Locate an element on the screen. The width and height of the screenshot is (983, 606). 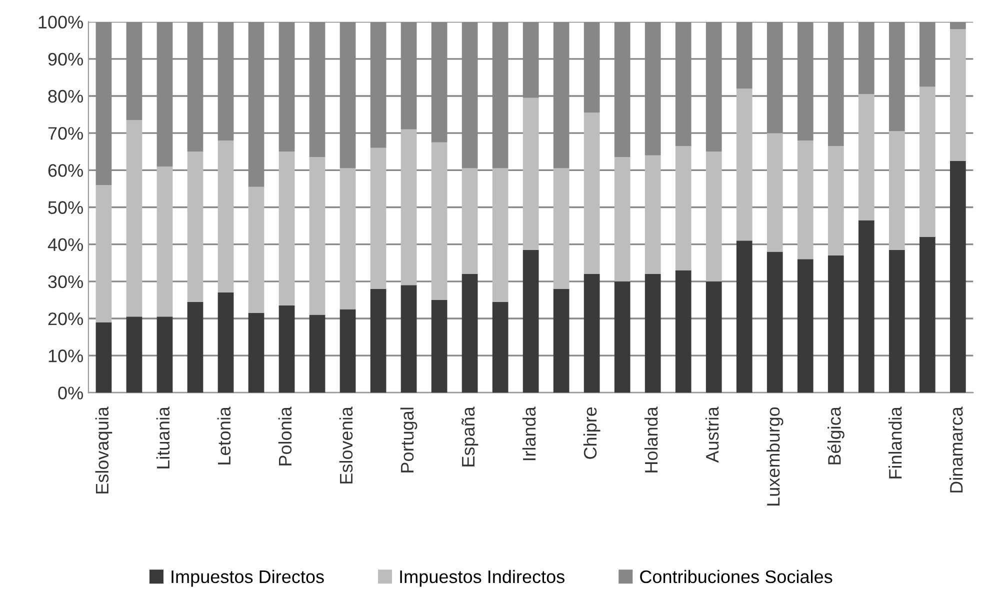
x-tick-label: Bélgica is located at coordinates (835, 435).